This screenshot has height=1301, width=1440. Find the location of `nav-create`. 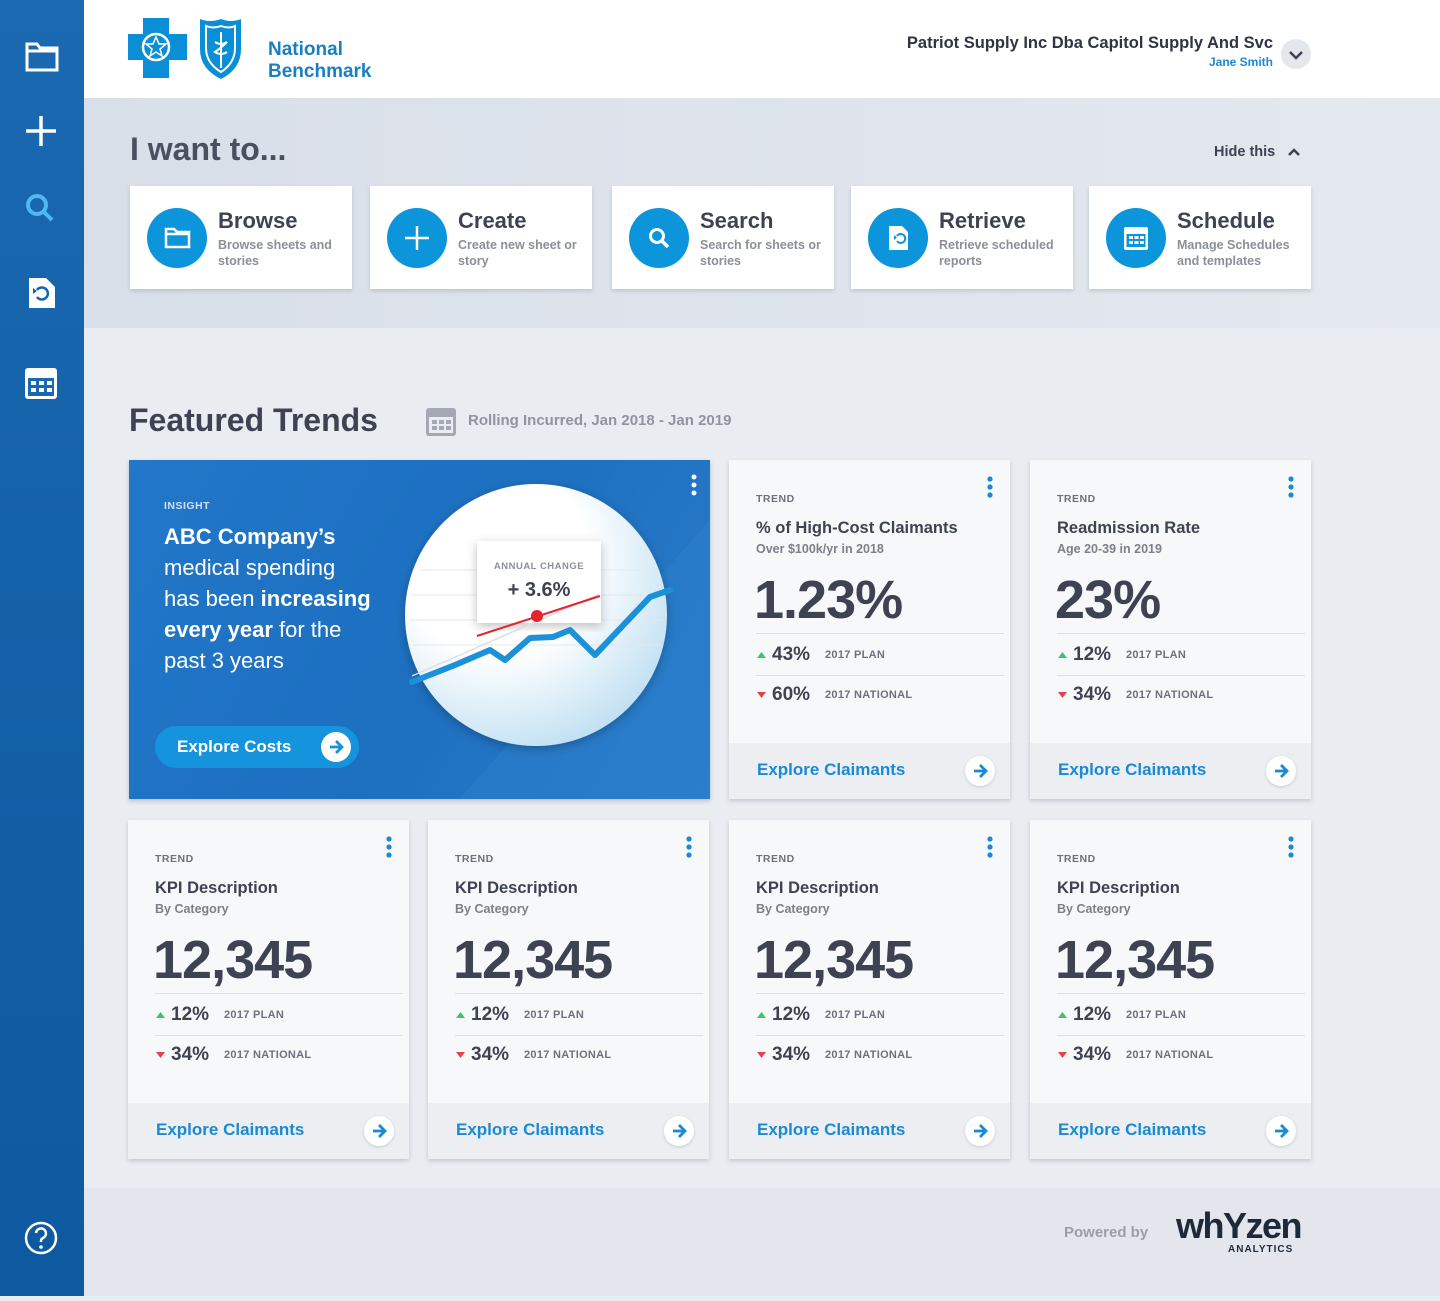

nav-create is located at coordinates (41, 131).